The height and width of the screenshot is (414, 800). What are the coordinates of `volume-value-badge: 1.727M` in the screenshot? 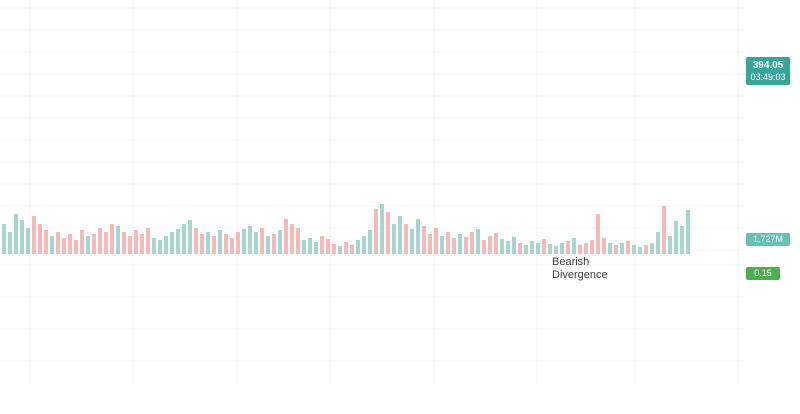 It's located at (768, 239).